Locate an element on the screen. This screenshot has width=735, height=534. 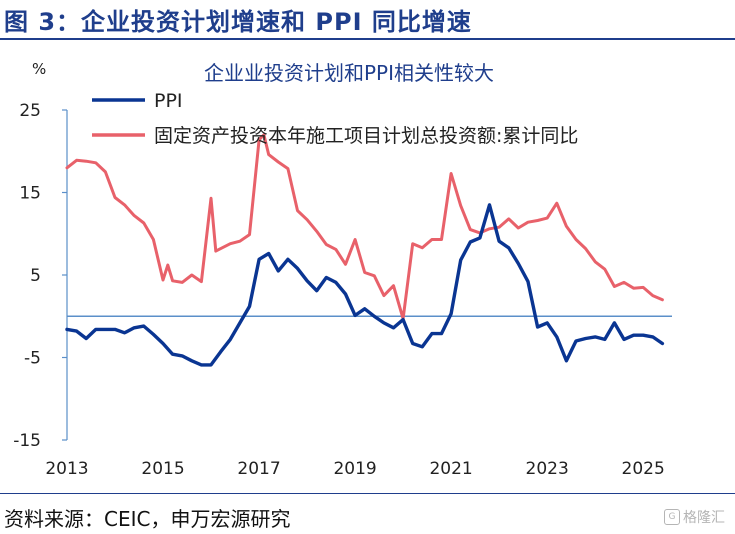
watermark-logo-icon: G is located at coordinates (672, 517).